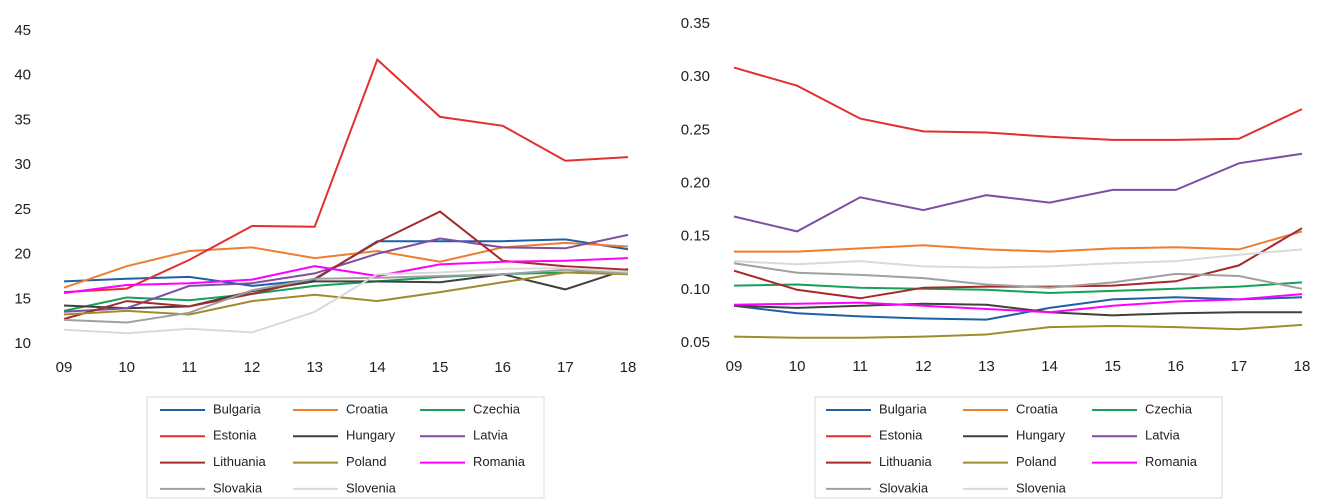  I want to click on y-tick-label: 0.25, so click(695, 129).